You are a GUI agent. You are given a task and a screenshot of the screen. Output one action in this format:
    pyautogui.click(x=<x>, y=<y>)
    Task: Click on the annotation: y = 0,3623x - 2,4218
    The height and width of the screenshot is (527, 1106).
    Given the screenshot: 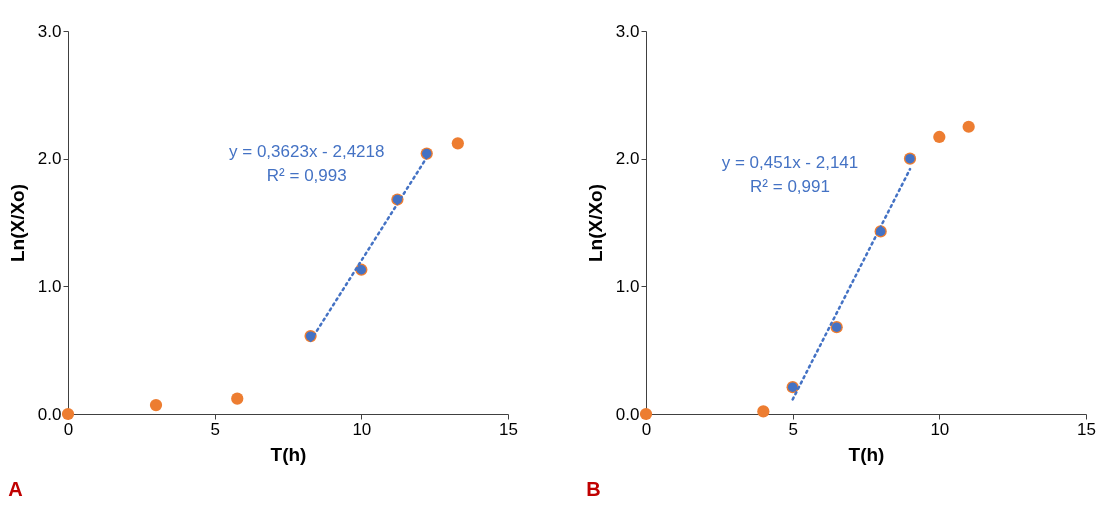 What is the action you would take?
    pyautogui.click(x=307, y=151)
    